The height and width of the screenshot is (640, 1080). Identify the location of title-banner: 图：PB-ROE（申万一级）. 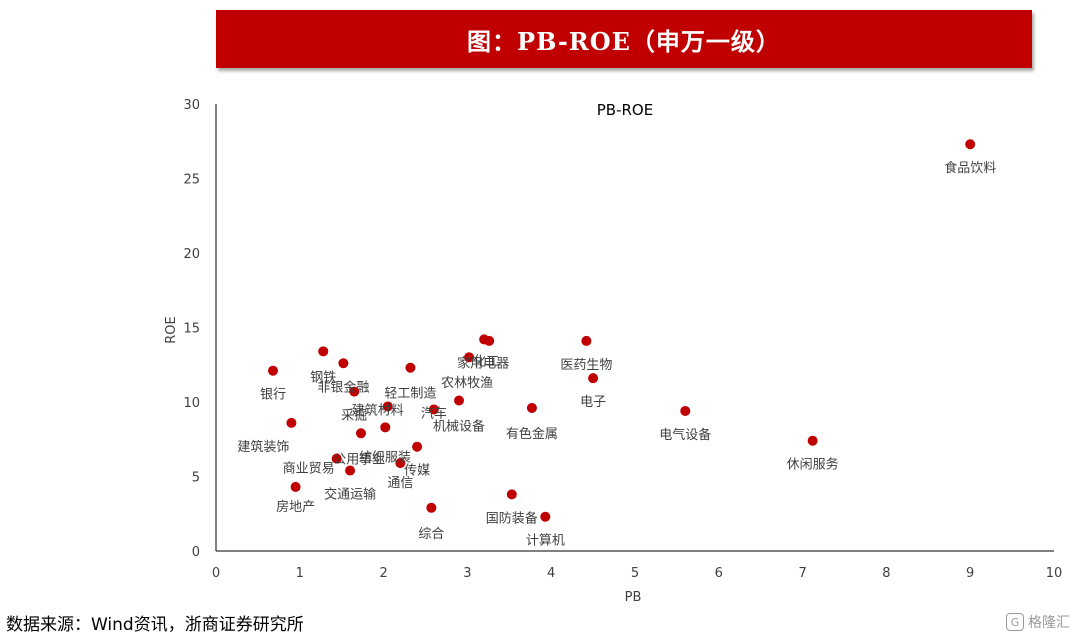
(624, 39).